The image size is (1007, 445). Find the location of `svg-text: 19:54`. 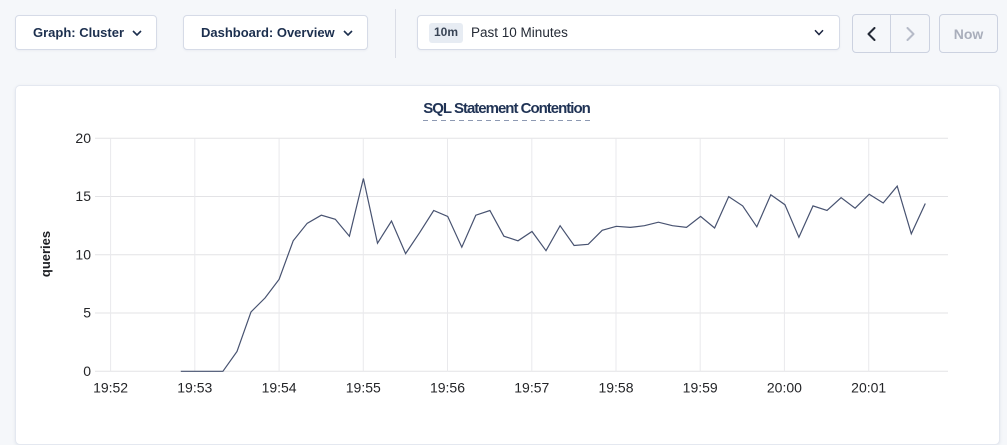

svg-text: 19:54 is located at coordinates (279, 388).